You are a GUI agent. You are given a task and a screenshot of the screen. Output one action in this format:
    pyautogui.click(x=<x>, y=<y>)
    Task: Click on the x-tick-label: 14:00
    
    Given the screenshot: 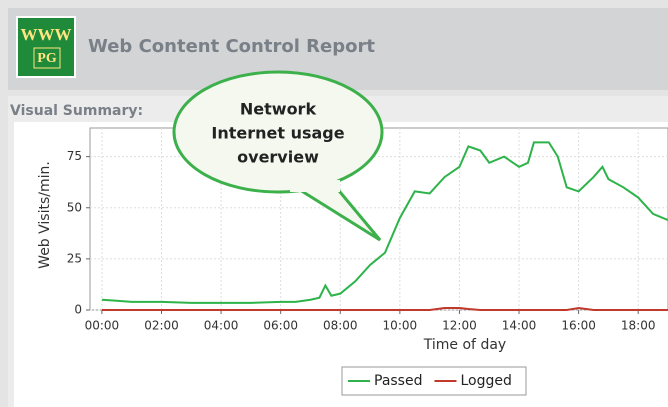 What is the action you would take?
    pyautogui.click(x=519, y=326)
    